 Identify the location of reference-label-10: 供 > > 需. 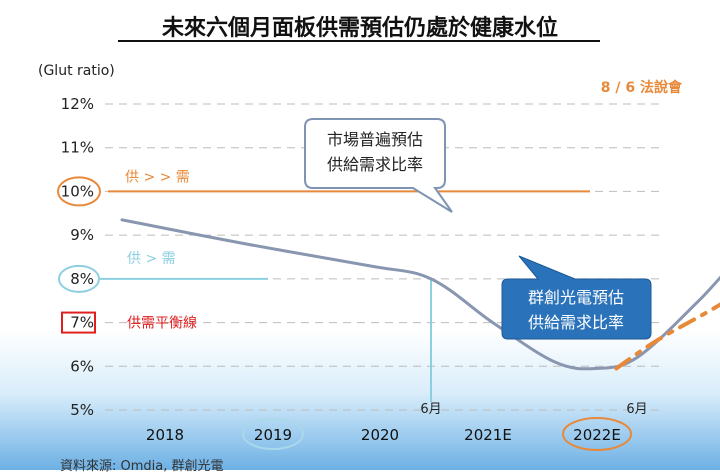
(157, 177).